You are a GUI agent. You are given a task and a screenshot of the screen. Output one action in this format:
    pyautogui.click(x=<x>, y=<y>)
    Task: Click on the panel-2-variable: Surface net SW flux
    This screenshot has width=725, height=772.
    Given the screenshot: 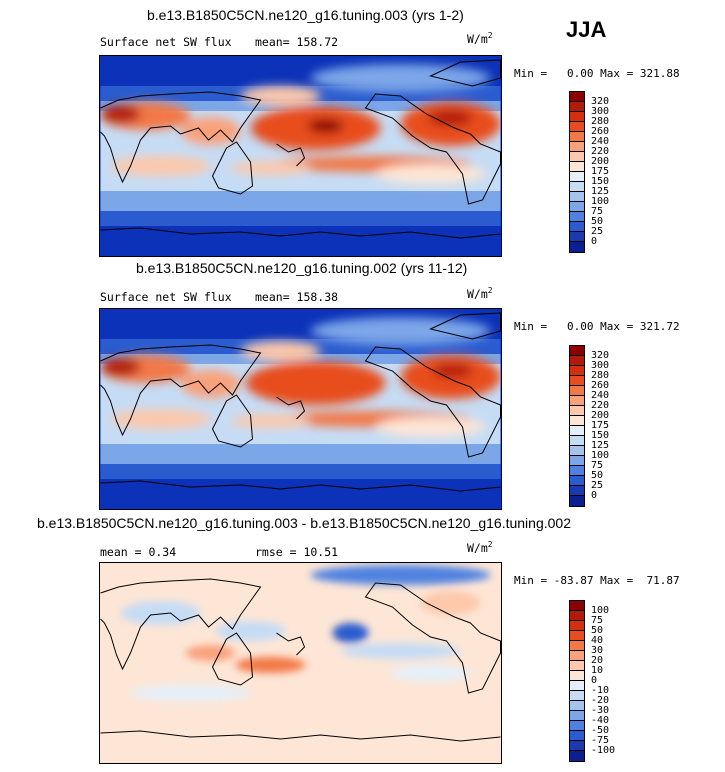 What is the action you would take?
    pyautogui.click(x=166, y=297)
    